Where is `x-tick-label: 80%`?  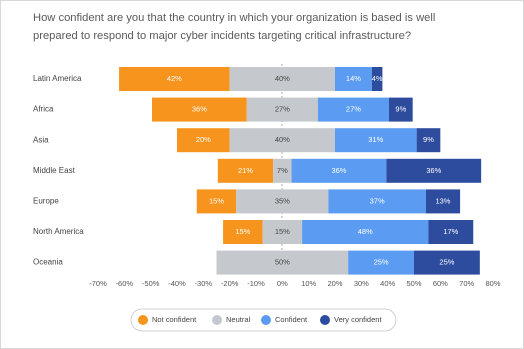
x-tick-label: 80% is located at coordinates (492, 283).